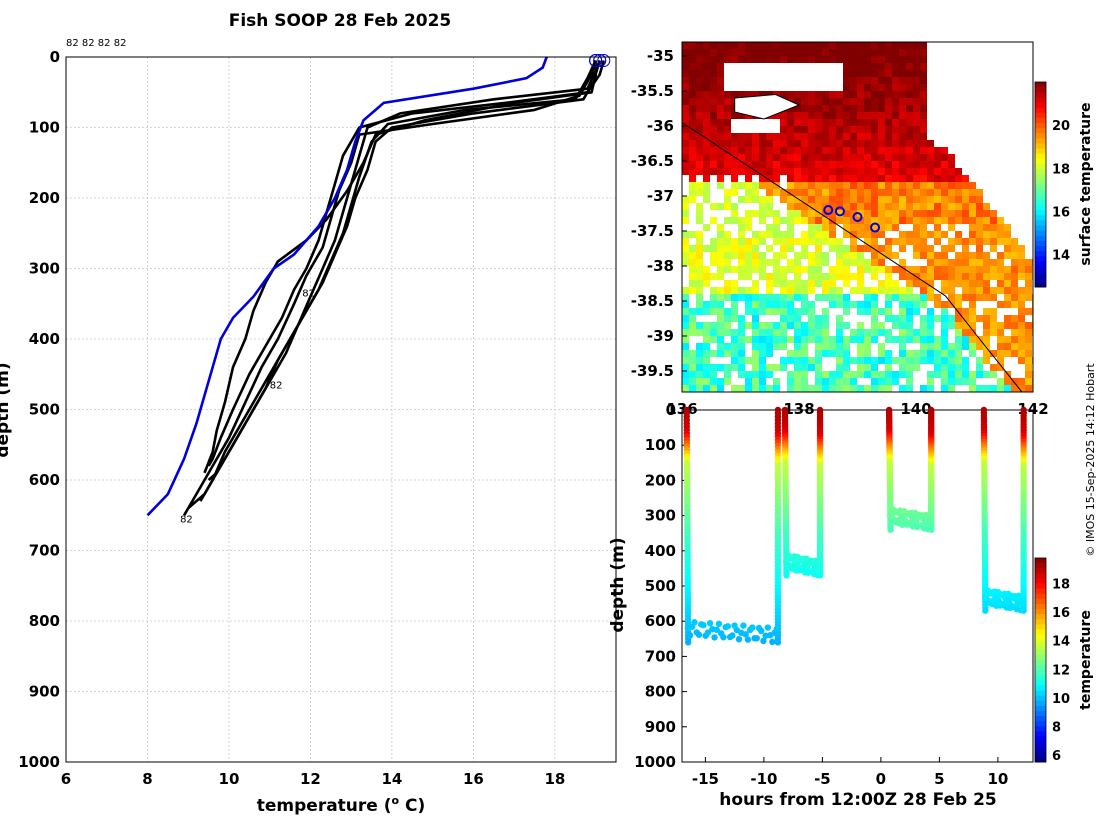 This screenshot has height=820, width=1100. What do you see at coordinates (997, 779) in the screenshot?
I see `time-x-tick-label: 10` at bounding box center [997, 779].